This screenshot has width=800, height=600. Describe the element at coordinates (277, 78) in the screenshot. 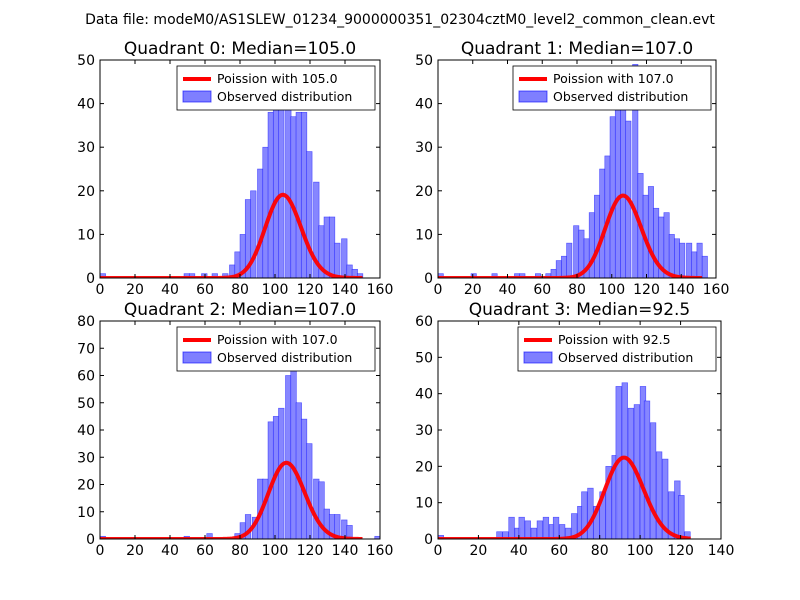

I see `legend-label-poisson: Poission with 105.0` at that location.